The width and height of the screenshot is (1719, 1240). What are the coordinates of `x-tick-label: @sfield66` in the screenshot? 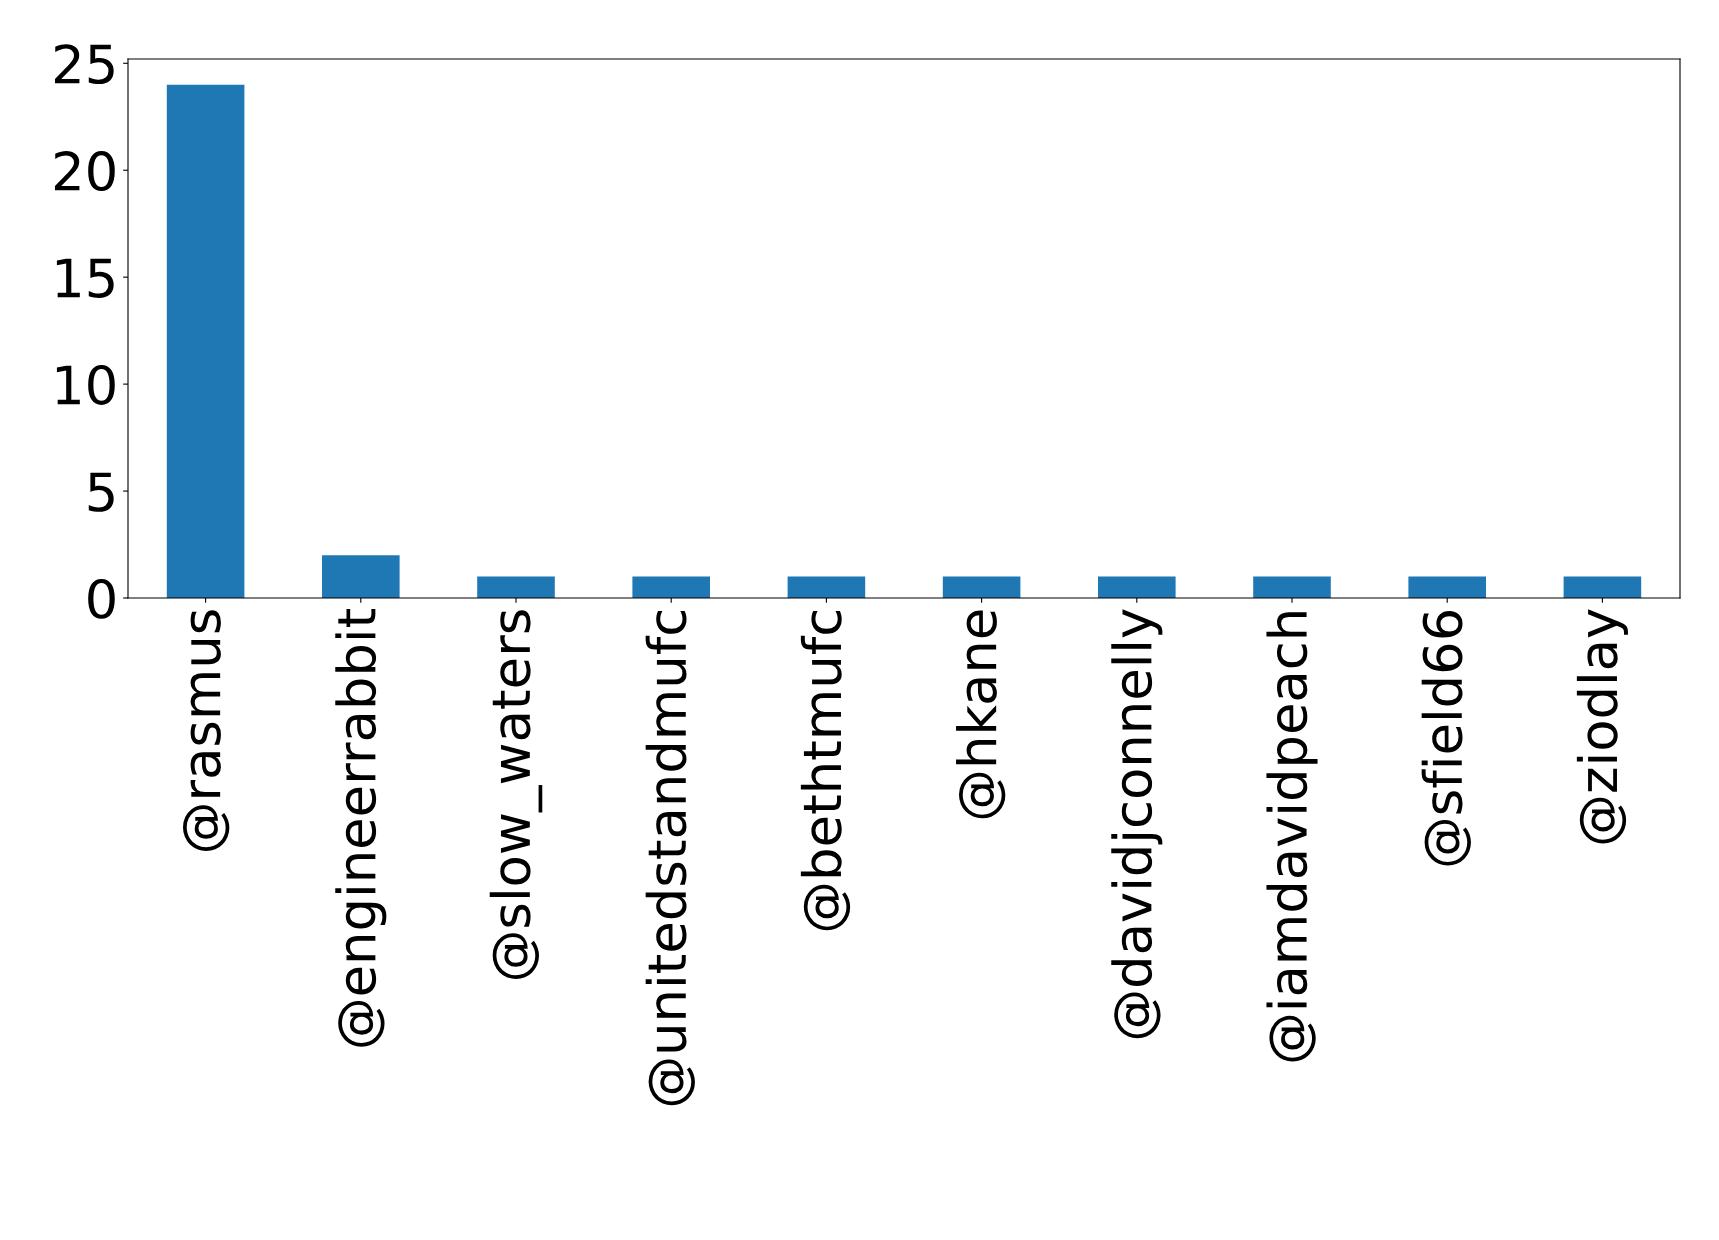 It's located at (1446, 738).